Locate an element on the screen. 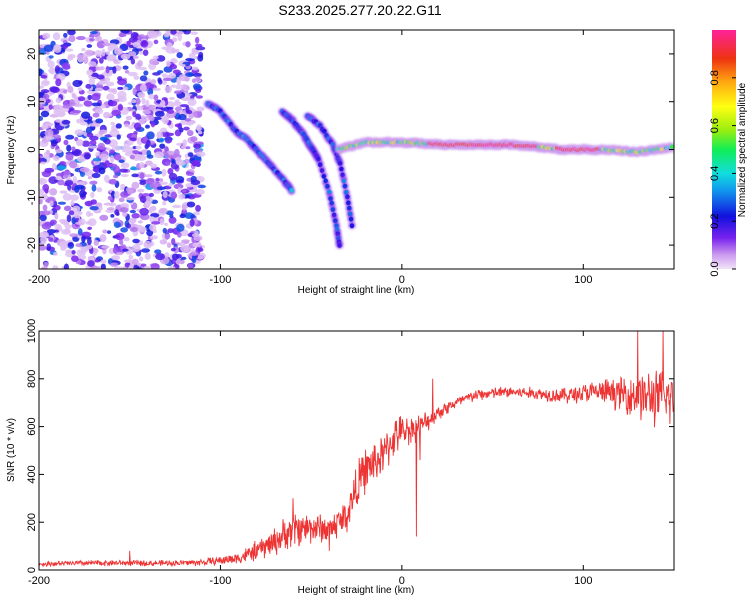  y-tick-label: 1000 is located at coordinates (32, 331).